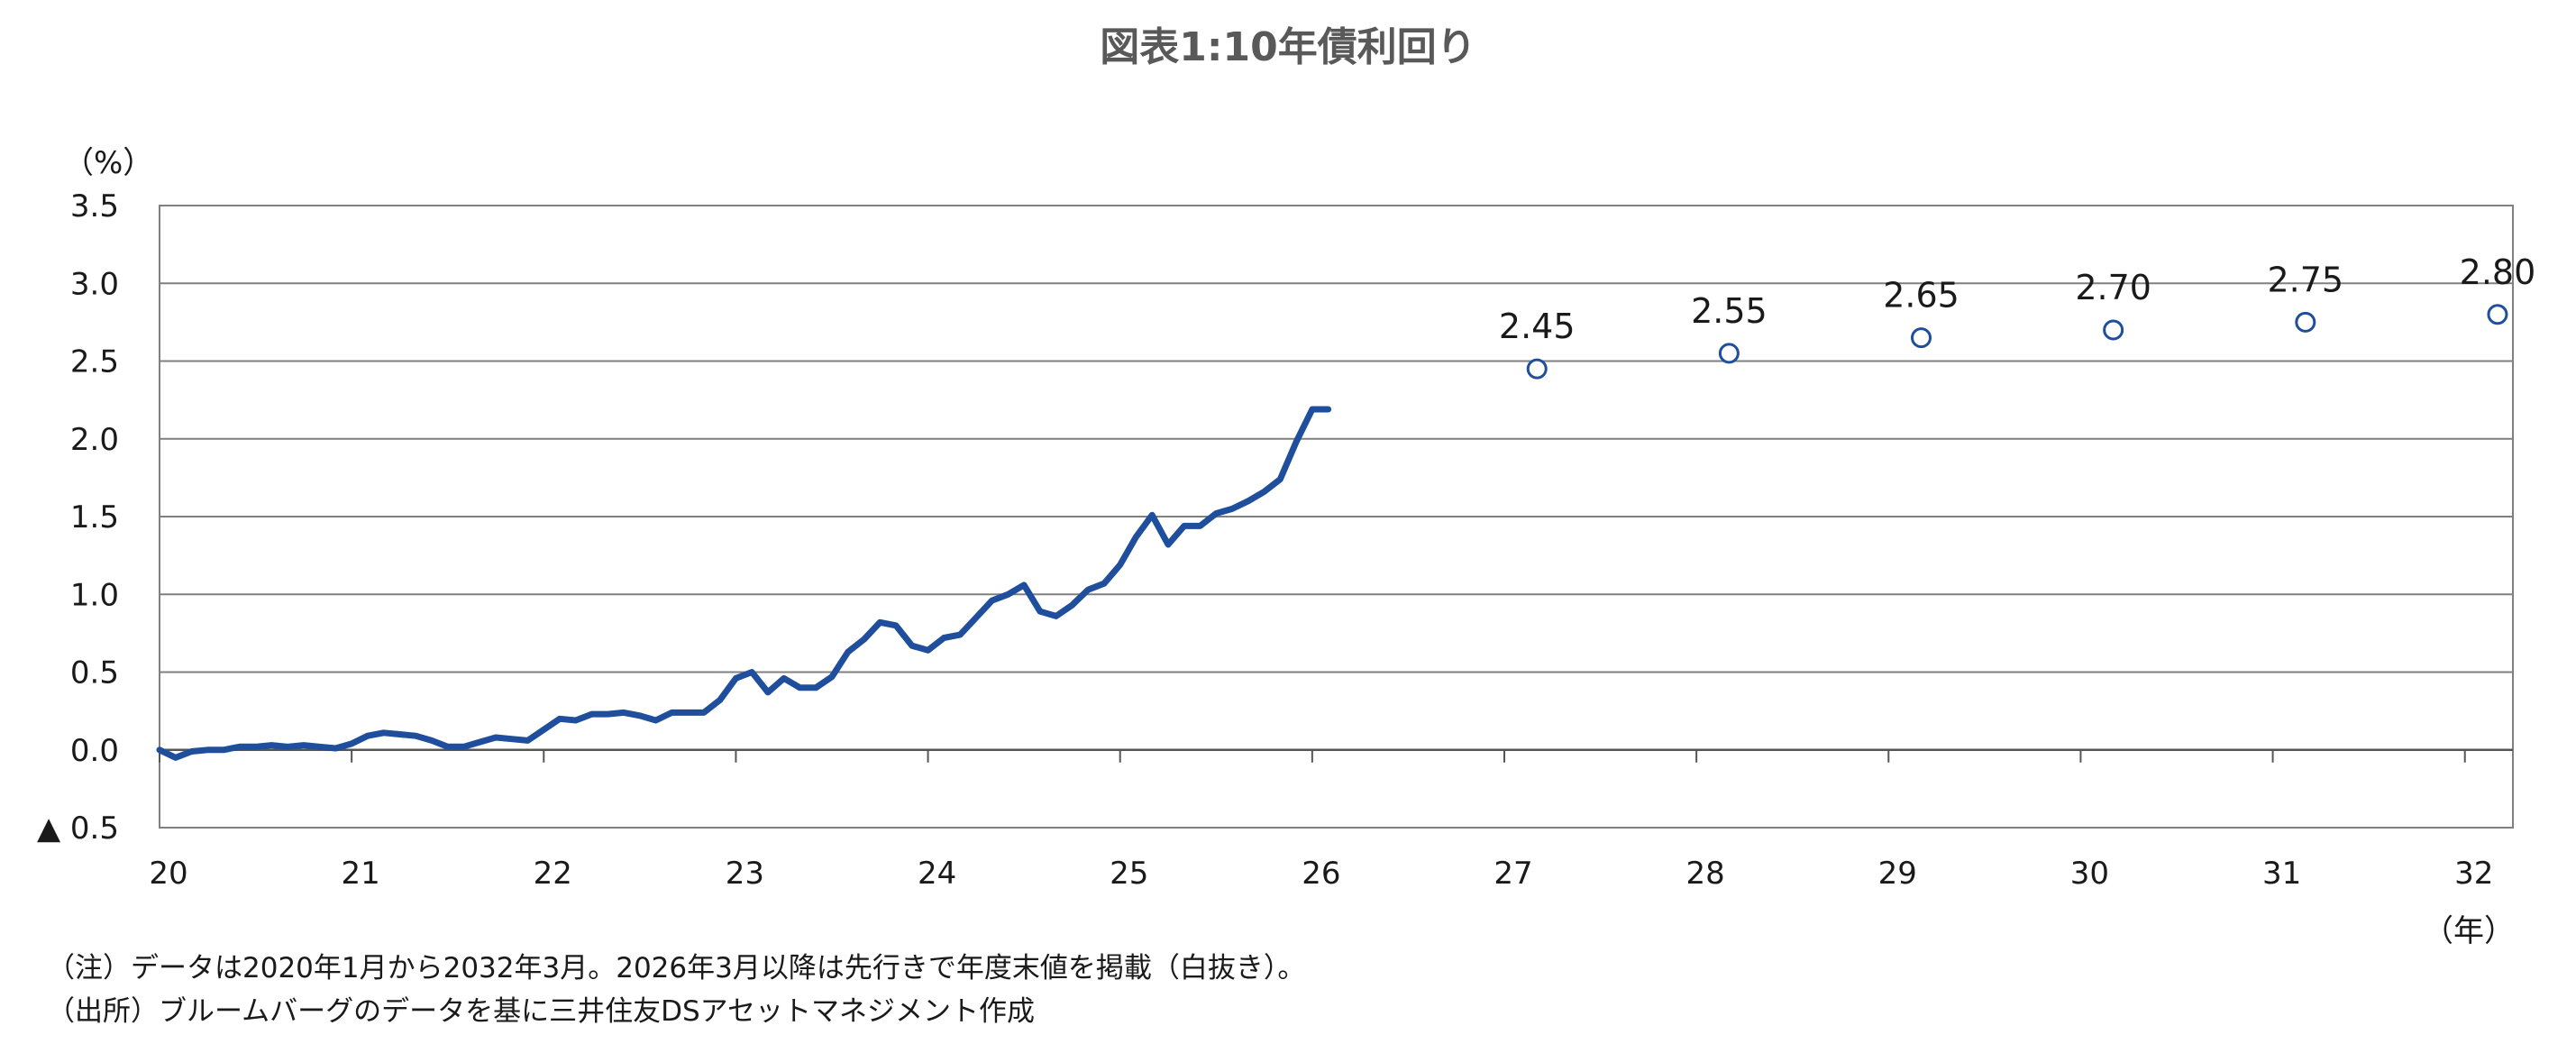 This screenshot has height=1044, width=2576. What do you see at coordinates (1537, 326) in the screenshot?
I see `forecast-data-label: 2.45` at bounding box center [1537, 326].